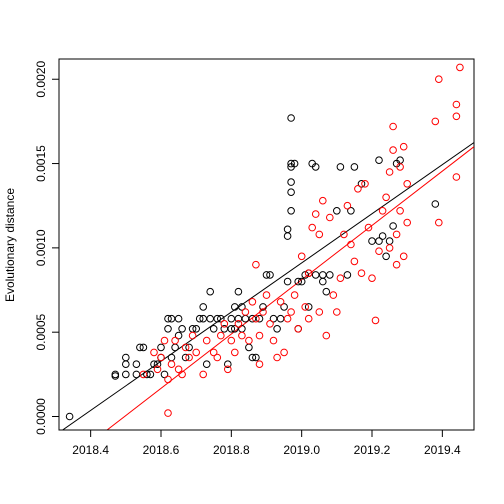 The image size is (504, 504). What do you see at coordinates (301, 450) in the screenshot?
I see `x-tick-label: 2019.0` at bounding box center [301, 450].